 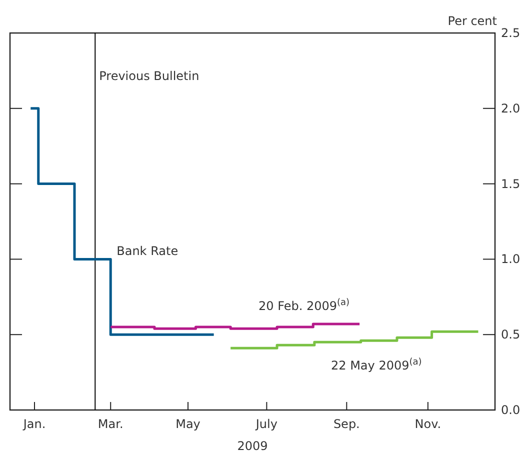 What do you see at coordinates (304, 306) in the screenshot?
I see `series-label: 20 Feb. 2009$^{(a)}$` at bounding box center [304, 306].